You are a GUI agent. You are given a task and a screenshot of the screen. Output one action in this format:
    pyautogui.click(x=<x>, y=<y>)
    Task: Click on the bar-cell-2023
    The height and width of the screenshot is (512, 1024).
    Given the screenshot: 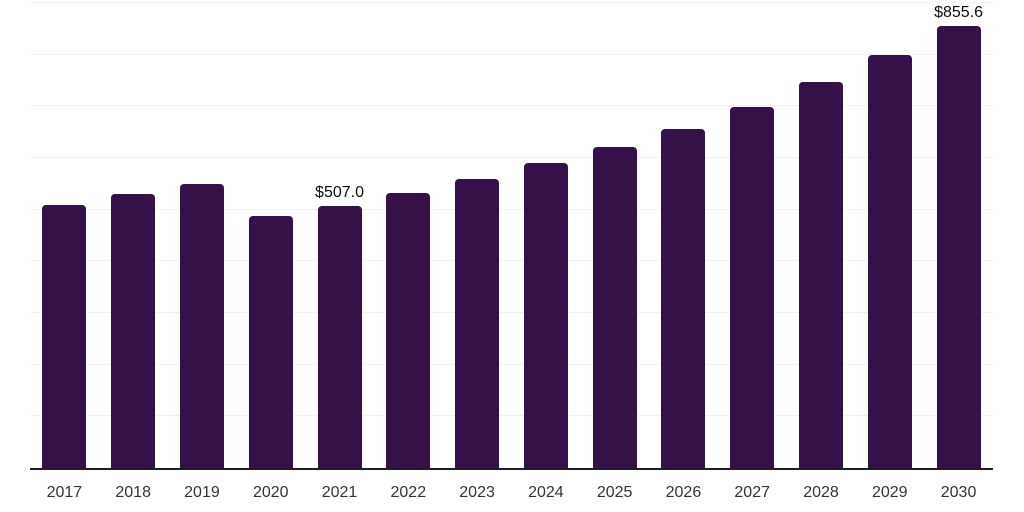 What is the action you would take?
    pyautogui.click(x=477, y=235)
    